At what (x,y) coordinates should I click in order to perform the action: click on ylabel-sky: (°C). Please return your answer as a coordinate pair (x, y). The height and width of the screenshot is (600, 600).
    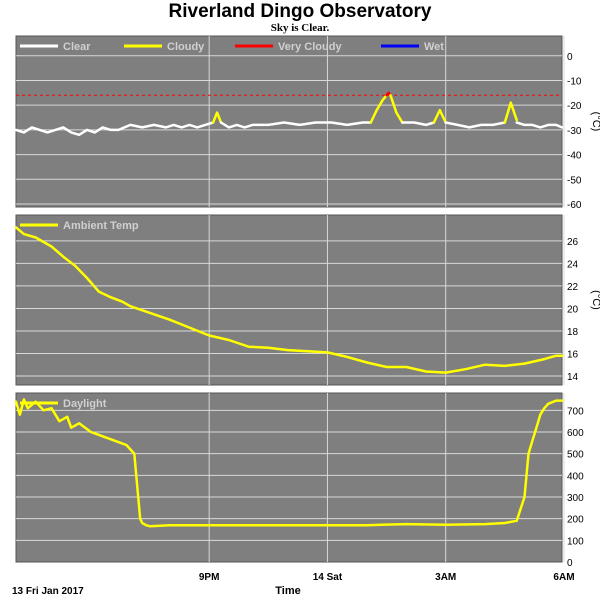
    Looking at the image, I should click on (595, 122).